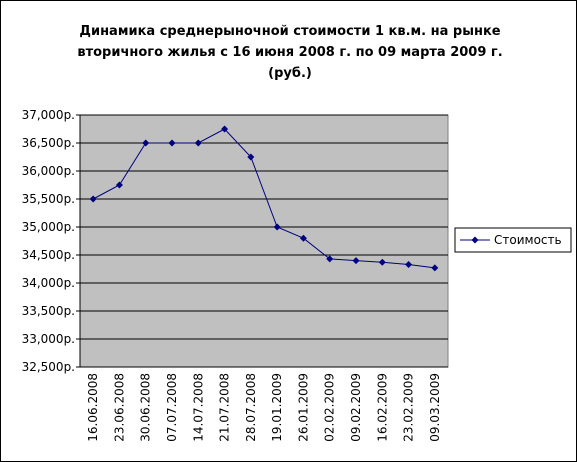  I want to click on y-tick-label: 35,000р., so click(48, 227).